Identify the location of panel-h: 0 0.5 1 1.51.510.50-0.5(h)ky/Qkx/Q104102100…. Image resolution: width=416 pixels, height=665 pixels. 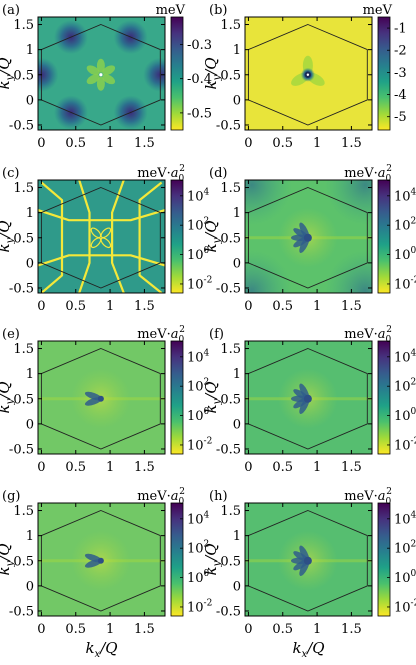
(309, 573).